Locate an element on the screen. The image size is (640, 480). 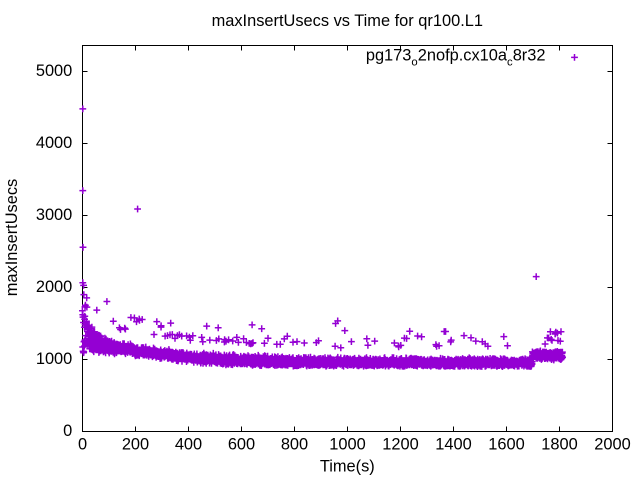
svg-text: Time(s) is located at coordinates (347, 467).